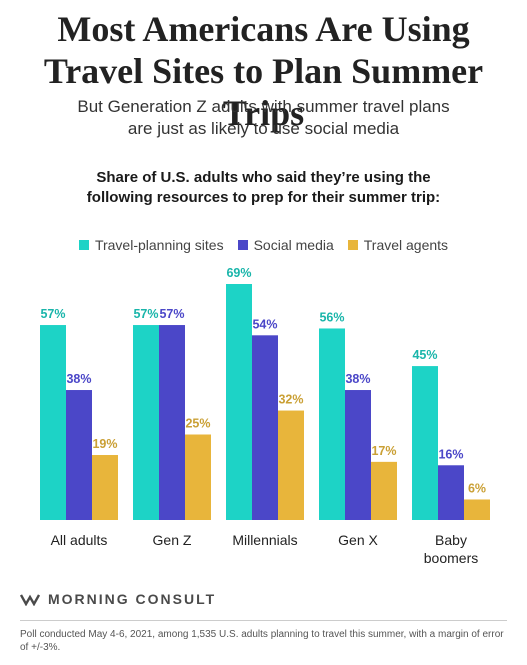  I want to click on title-line-1: Most Americans Are Using, so click(263, 29).